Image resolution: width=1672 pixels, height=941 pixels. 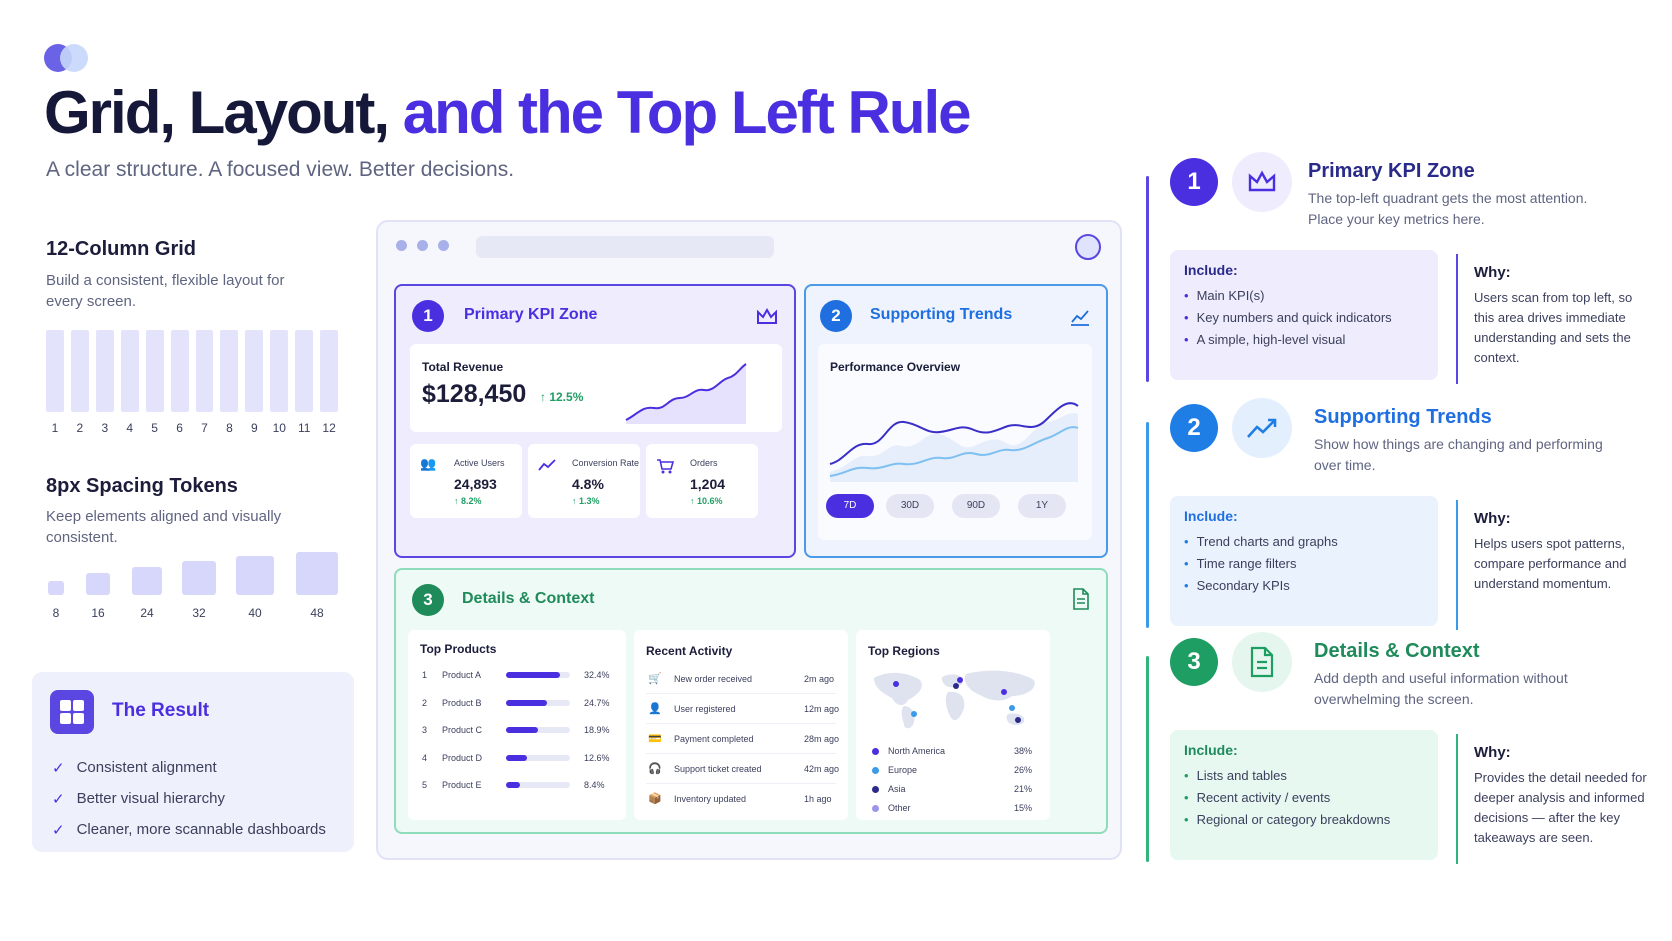 What do you see at coordinates (954, 699) in the screenshot?
I see `world-map` at bounding box center [954, 699].